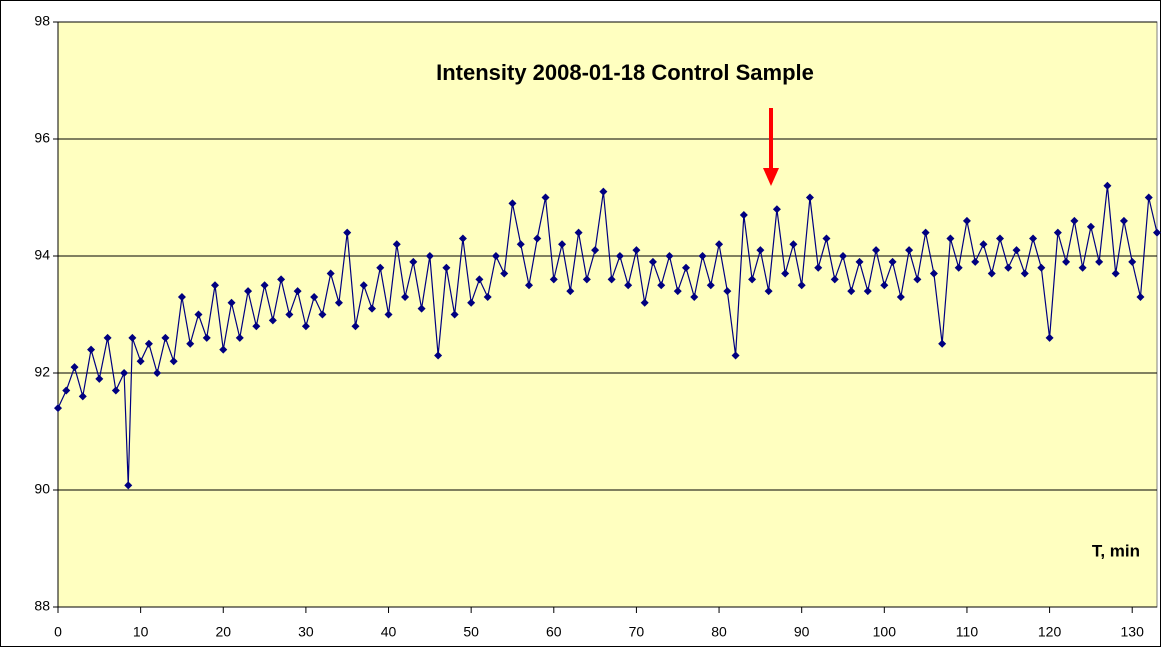  I want to click on x-tick-label: 40, so click(389, 632).